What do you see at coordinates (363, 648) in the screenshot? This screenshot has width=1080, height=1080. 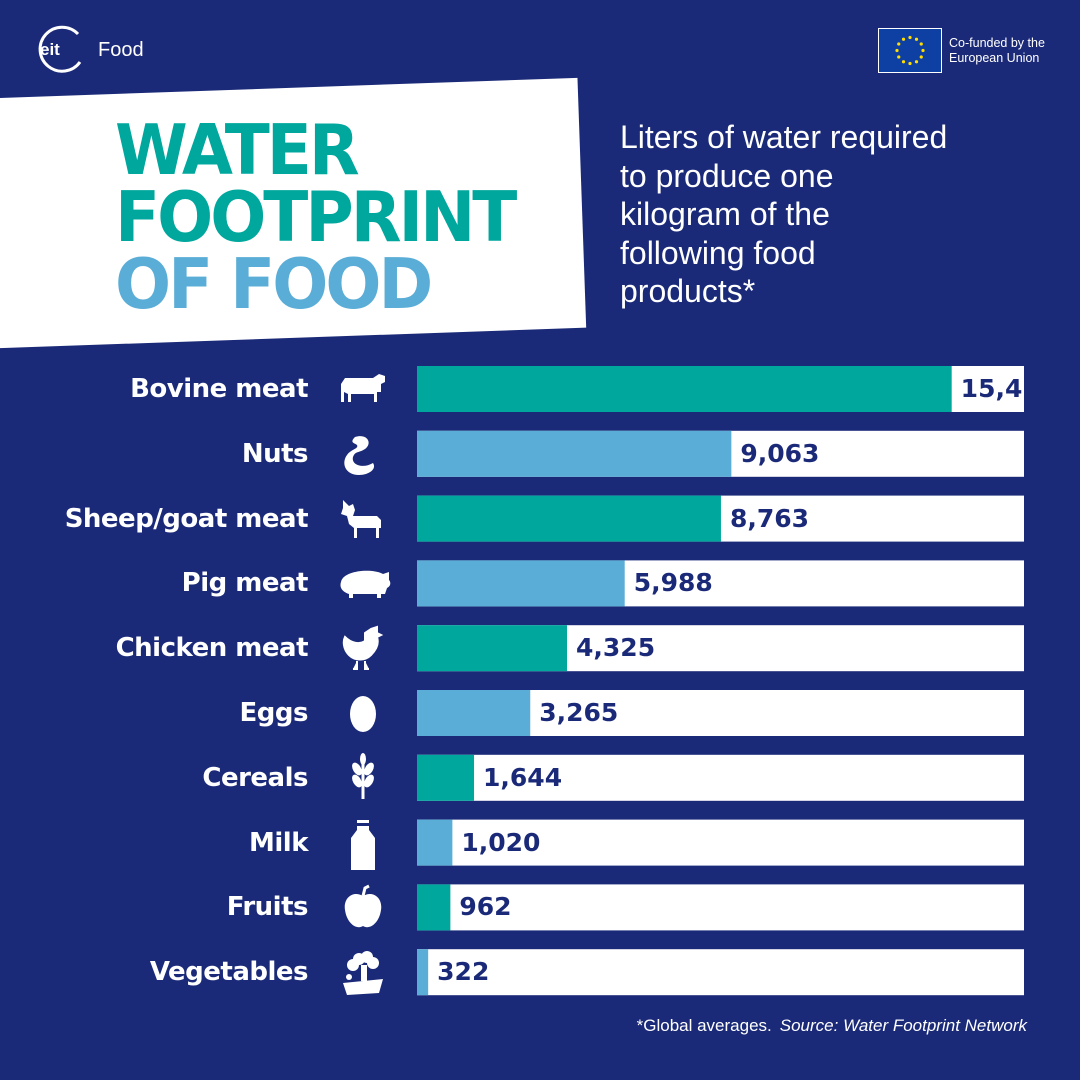 I see `chicken-icon` at bounding box center [363, 648].